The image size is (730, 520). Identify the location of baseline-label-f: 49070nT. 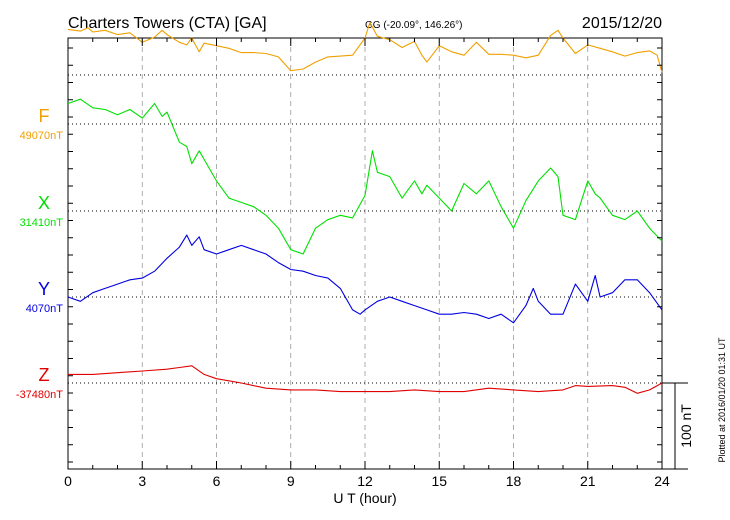
(42, 136).